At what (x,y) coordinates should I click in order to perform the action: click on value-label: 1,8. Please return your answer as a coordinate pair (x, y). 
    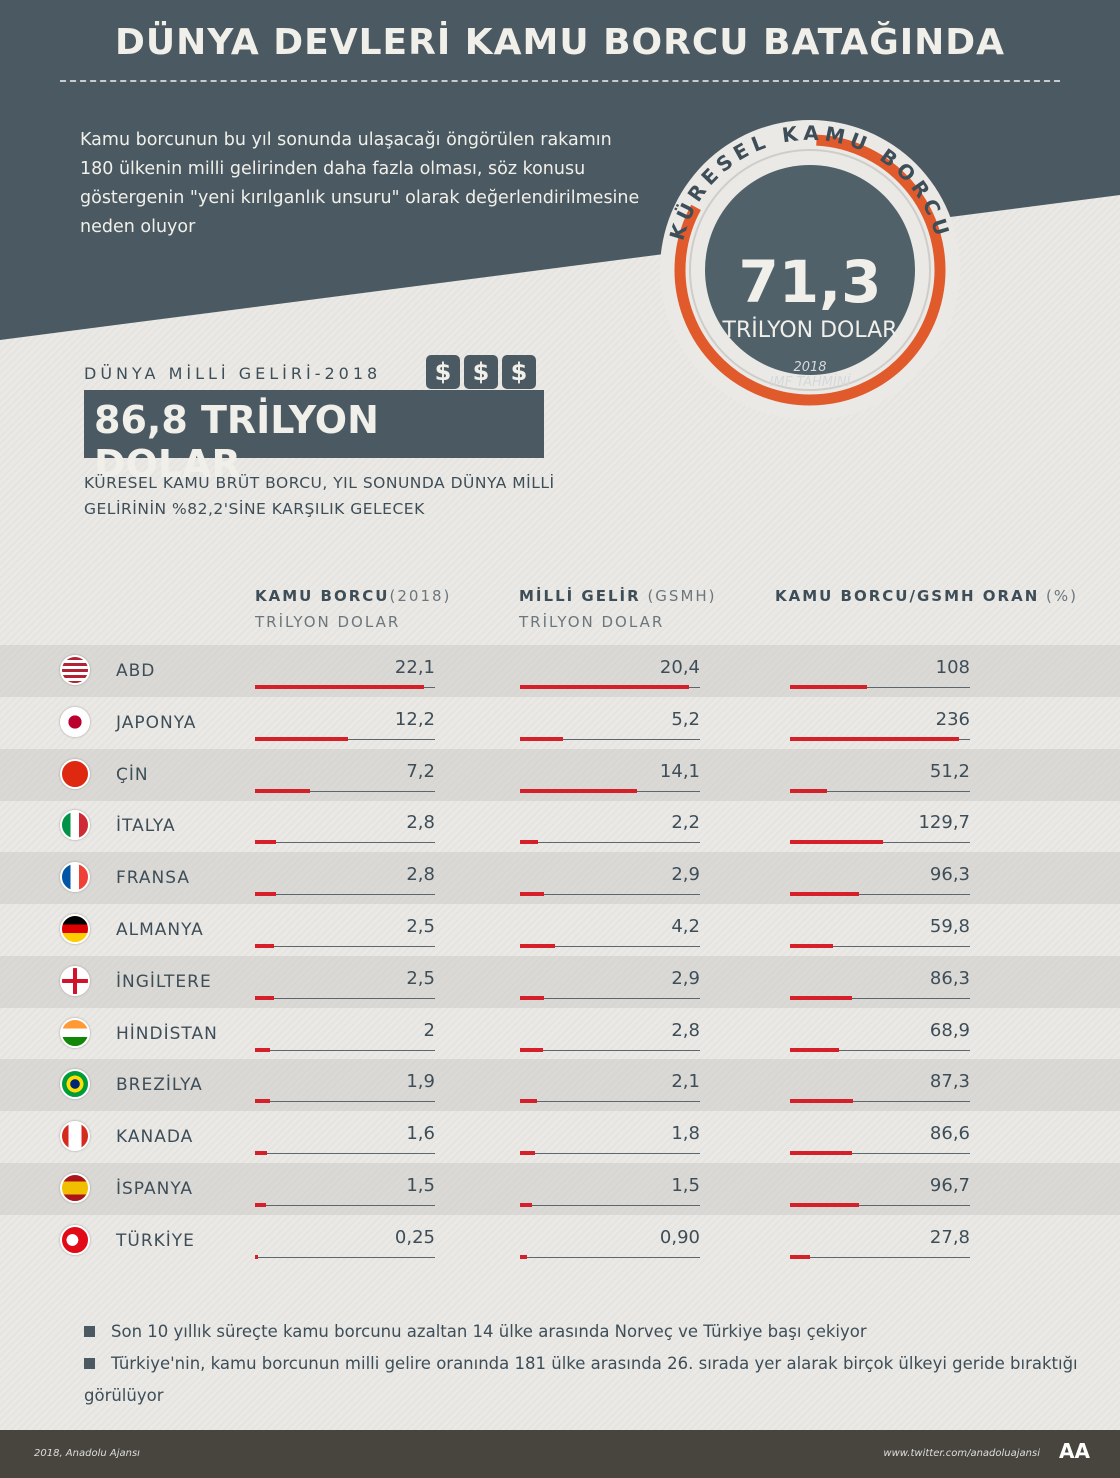
    Looking at the image, I should click on (685, 1134).